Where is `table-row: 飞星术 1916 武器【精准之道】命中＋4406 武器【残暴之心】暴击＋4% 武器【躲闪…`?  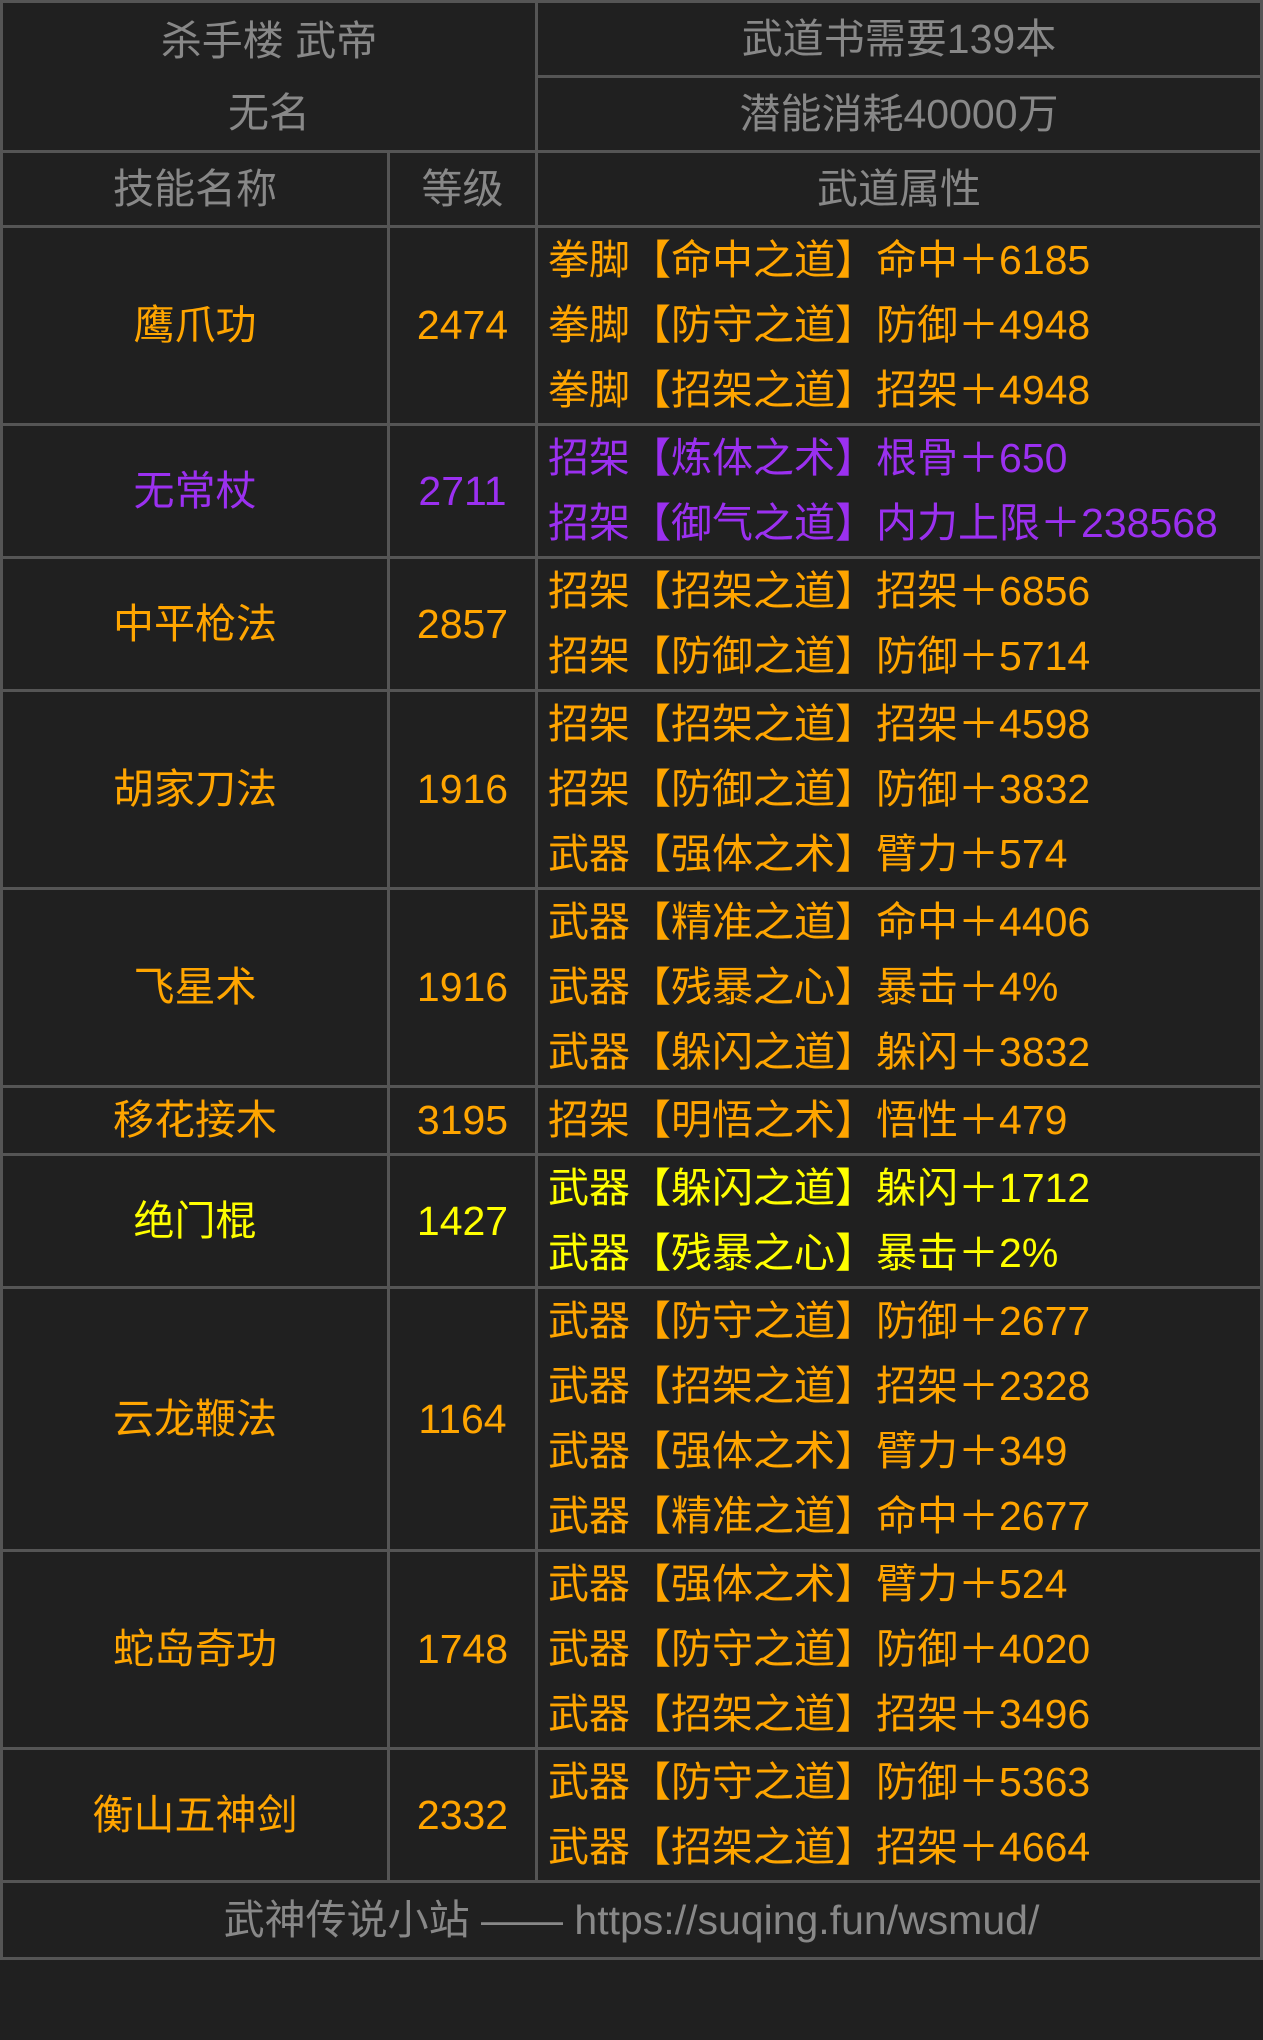
table-row: 飞星术 1916 武器【精准之道】命中＋4406 武器【残暴之心】暴击＋4% 武器【躲闪… is located at coordinates (631, 987).